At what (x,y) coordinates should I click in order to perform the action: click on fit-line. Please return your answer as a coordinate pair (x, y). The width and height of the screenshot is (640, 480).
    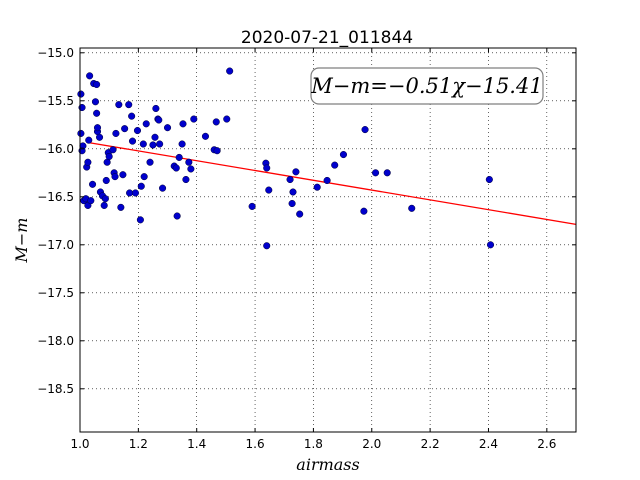
    Looking at the image, I should click on (332, 183).